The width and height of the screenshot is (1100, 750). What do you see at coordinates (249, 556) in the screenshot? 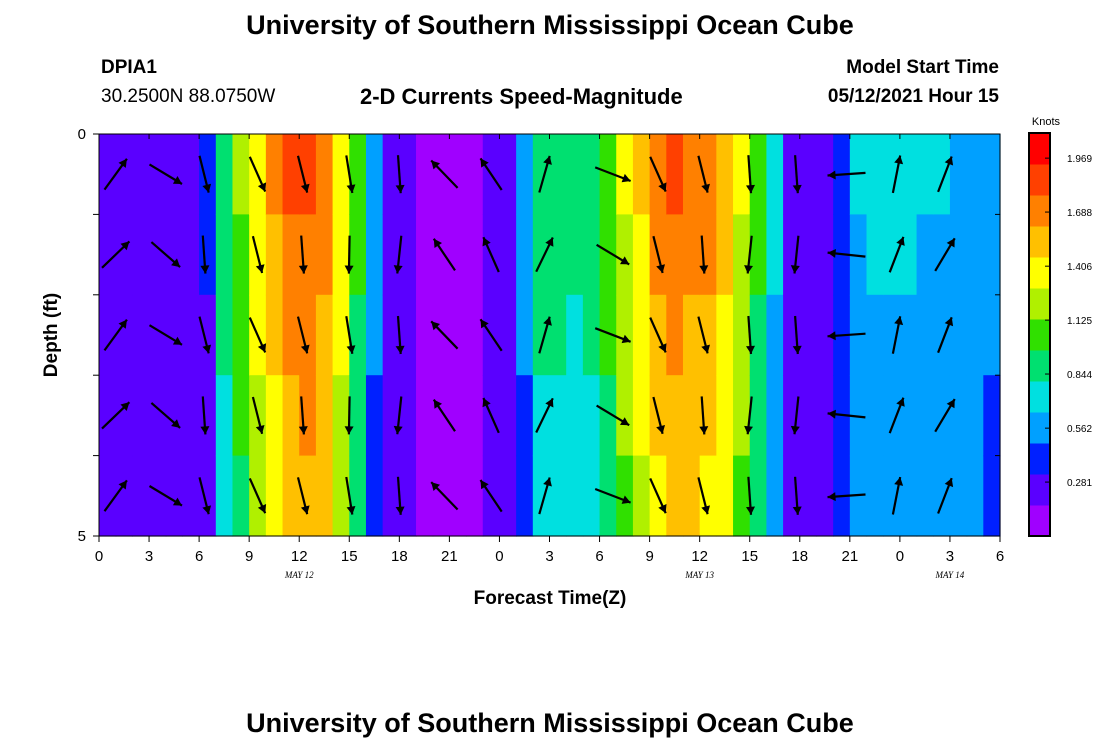
I see `x-tick-label: 9` at bounding box center [249, 556].